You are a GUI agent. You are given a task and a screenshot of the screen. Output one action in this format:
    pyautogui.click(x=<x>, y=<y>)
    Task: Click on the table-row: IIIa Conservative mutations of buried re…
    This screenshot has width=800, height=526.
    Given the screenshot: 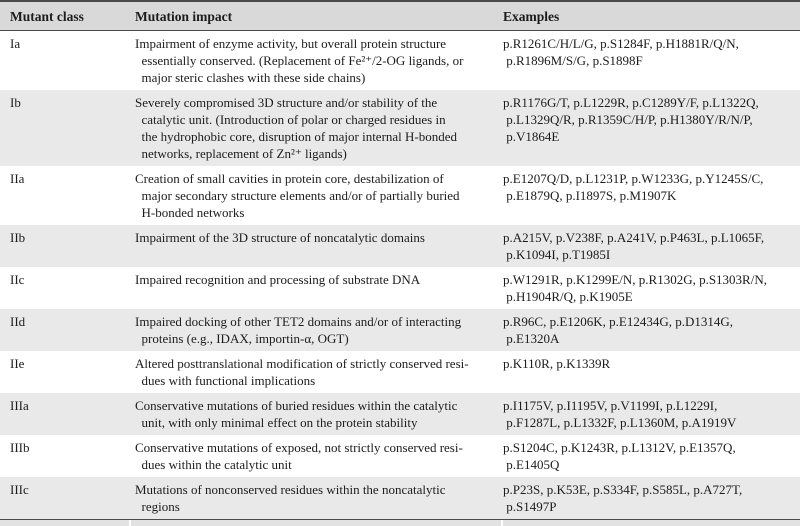 What is the action you would take?
    pyautogui.click(x=400, y=414)
    